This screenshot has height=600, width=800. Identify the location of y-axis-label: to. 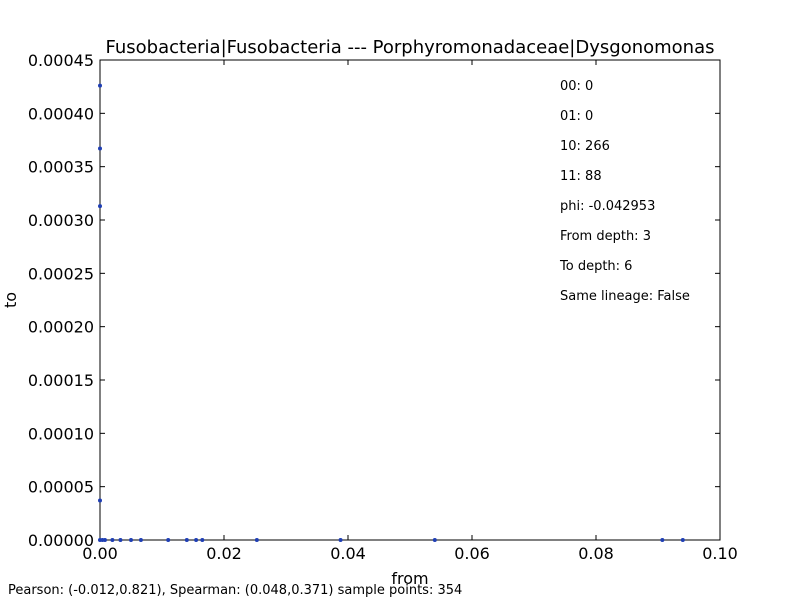
(10, 300).